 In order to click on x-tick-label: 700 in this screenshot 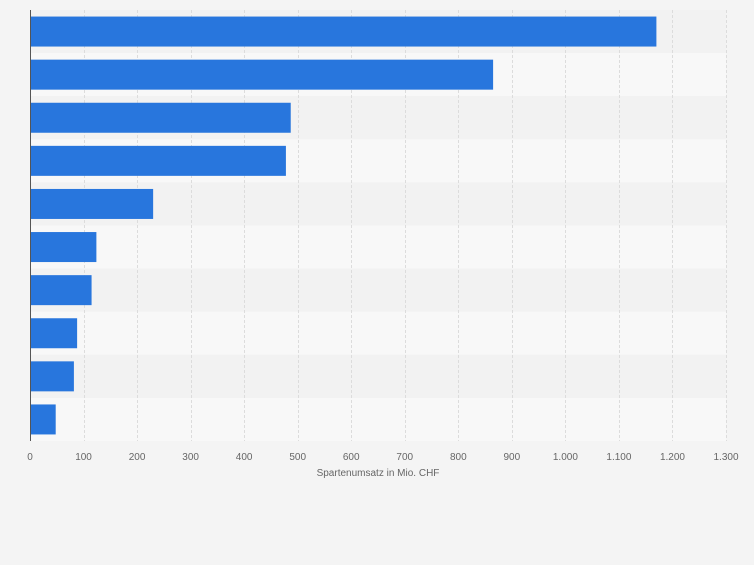, I will do `click(404, 457)`.